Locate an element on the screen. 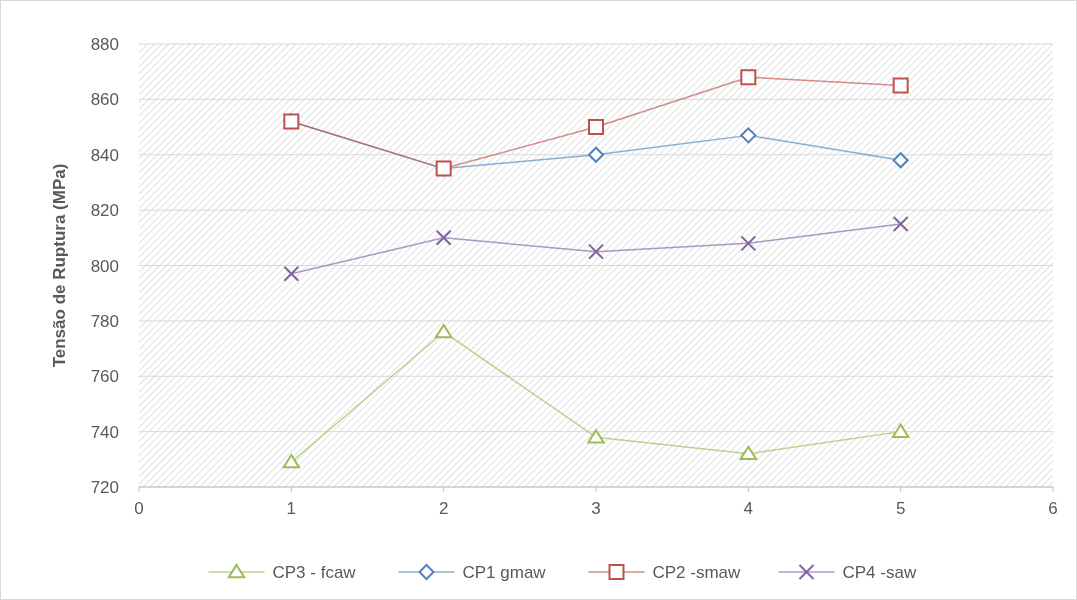  x-tick-label: 0 is located at coordinates (139, 508).